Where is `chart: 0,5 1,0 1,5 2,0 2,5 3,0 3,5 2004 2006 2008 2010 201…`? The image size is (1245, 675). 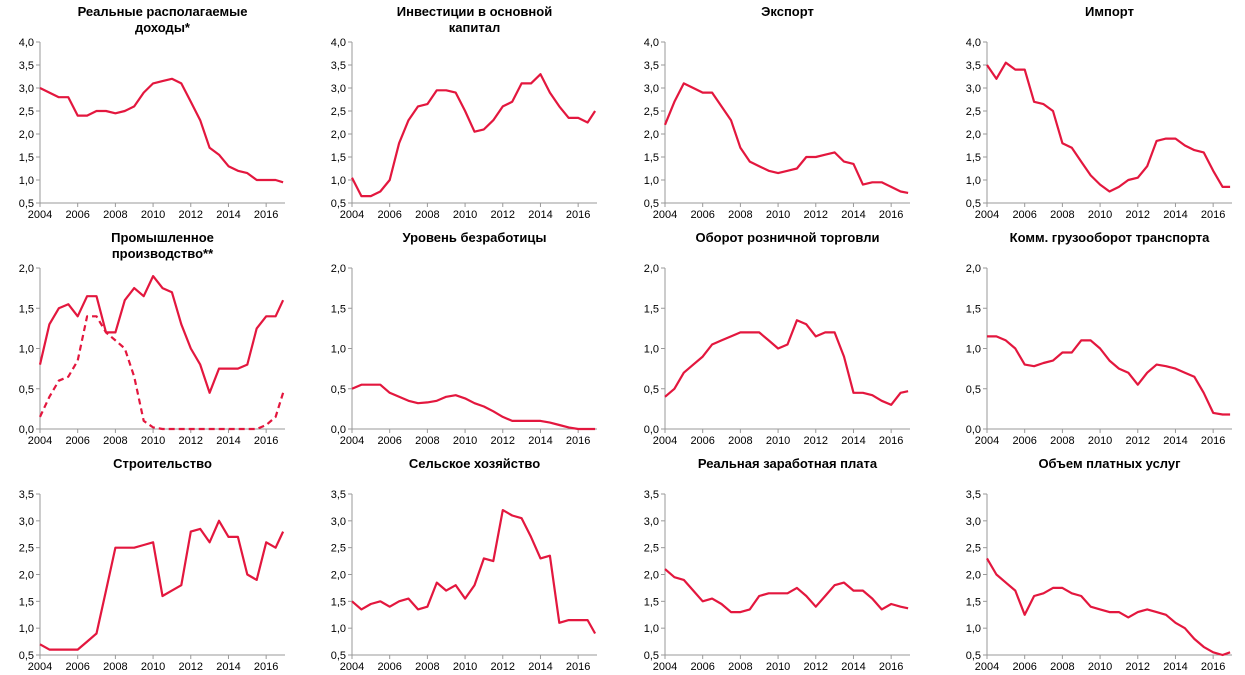 chart: 0,5 1,0 1,5 2,0 2,5 3,0 3,5 2004 2006 2008 2010 201… is located at coordinates (1099, 581).